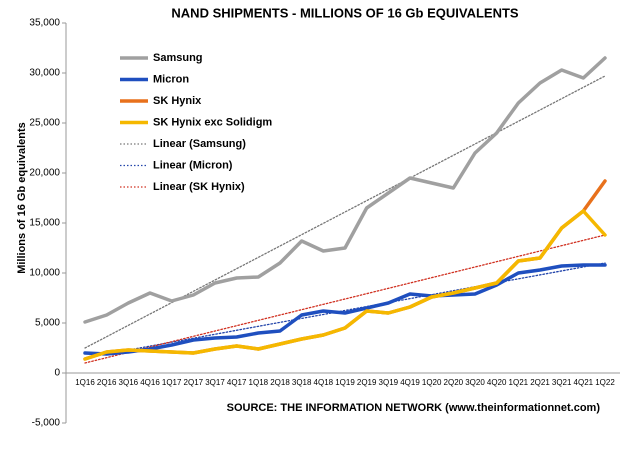  Describe the element at coordinates (107, 382) in the screenshot. I see `x-tick-label: 2Q16` at that location.